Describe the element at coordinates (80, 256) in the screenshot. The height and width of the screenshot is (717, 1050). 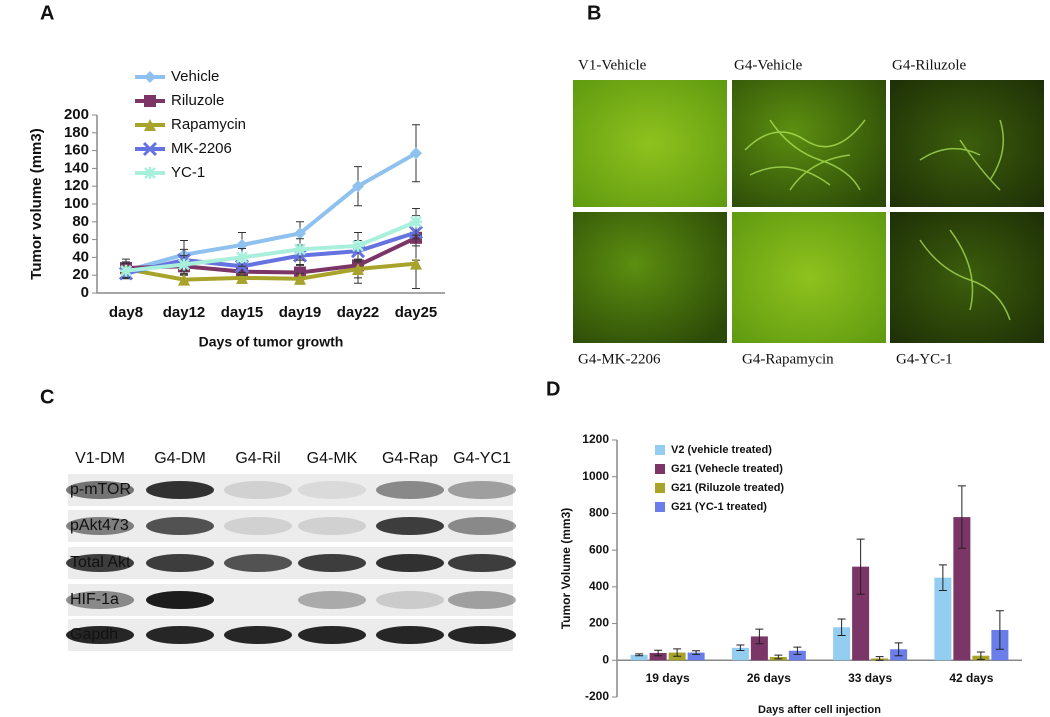
I see `y-tick-label: 40` at that location.